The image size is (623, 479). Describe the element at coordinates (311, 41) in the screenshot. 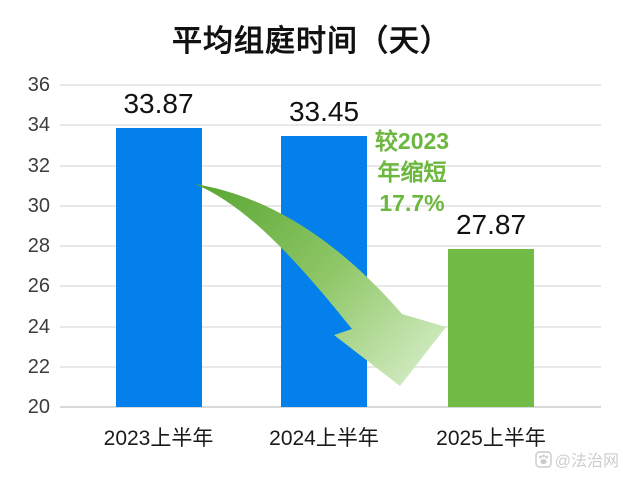

I see `chart-title: 平均组庭时间（天）` at that location.